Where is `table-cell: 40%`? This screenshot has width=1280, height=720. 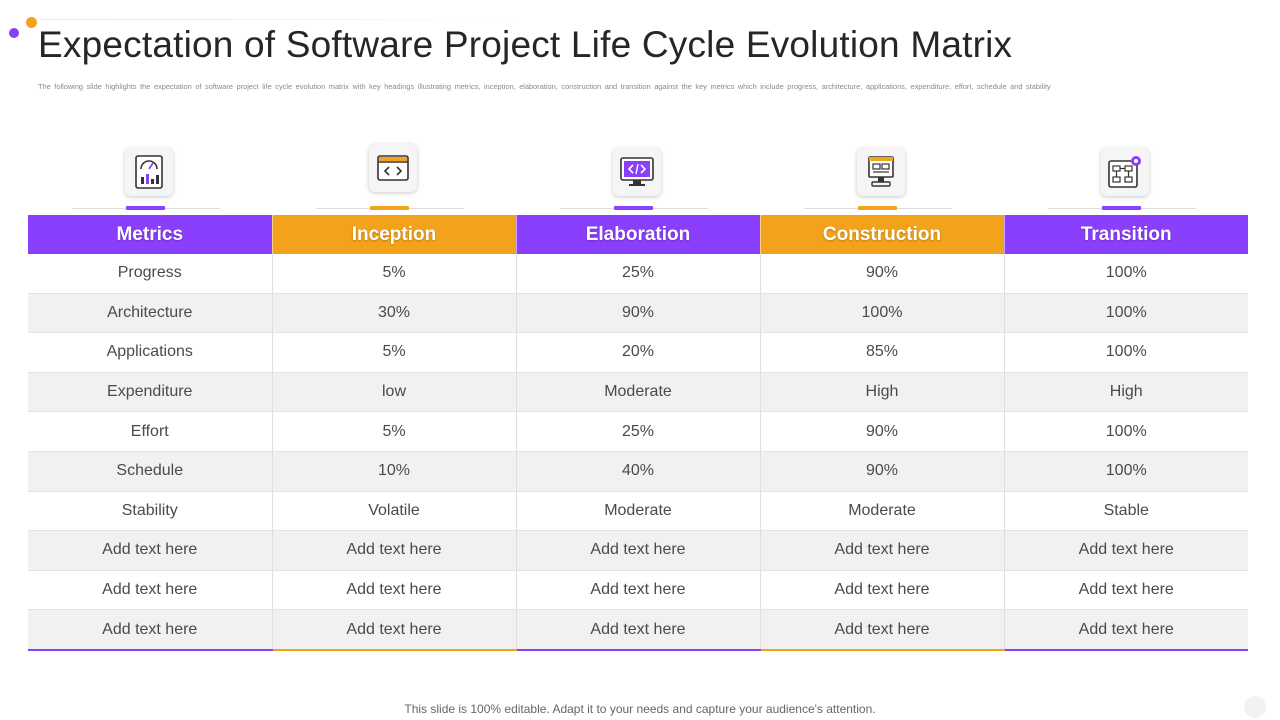 table-cell: 40% is located at coordinates (638, 471).